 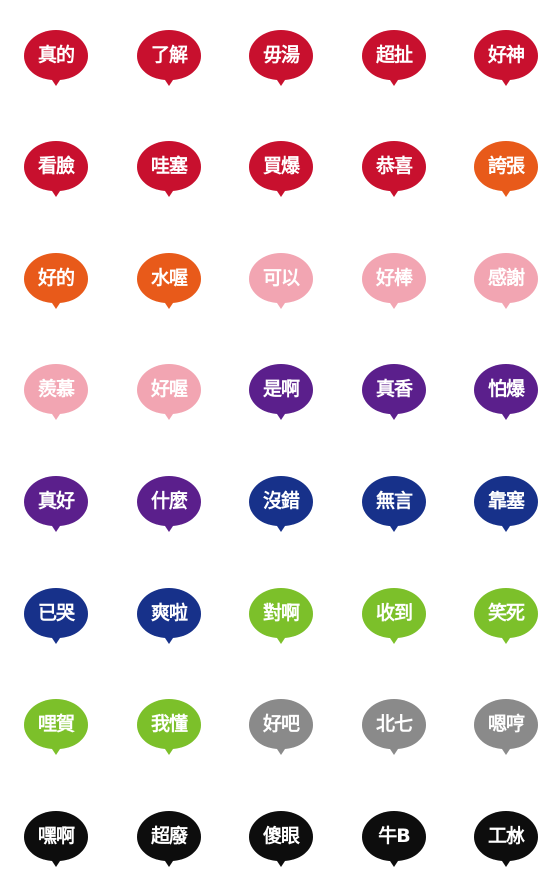 What do you see at coordinates (506, 389) in the screenshot?
I see `speech-bubble: 怕爆` at bounding box center [506, 389].